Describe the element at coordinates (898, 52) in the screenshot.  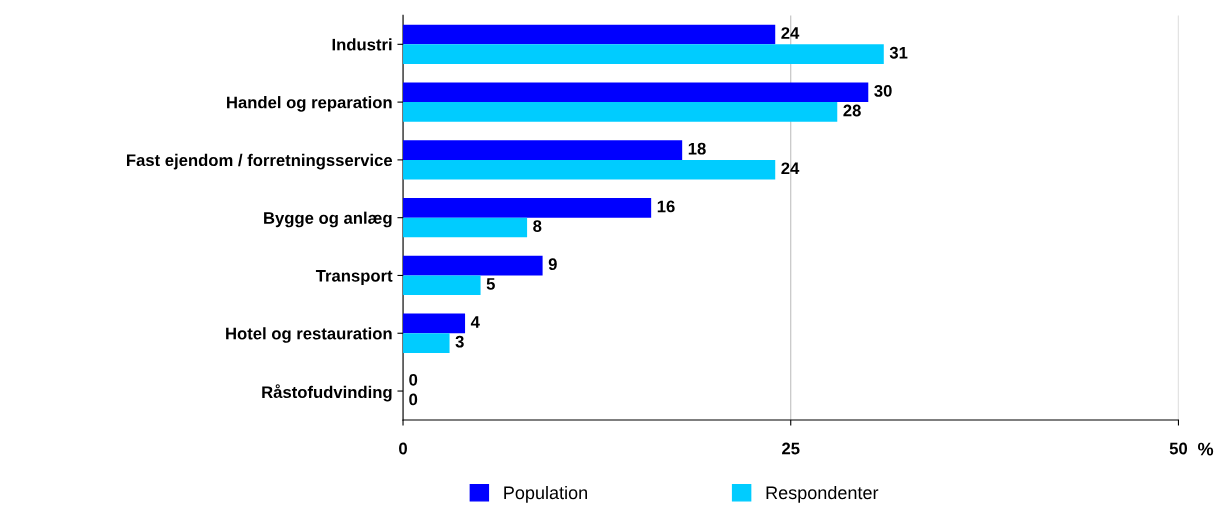
I see `data-label: 31` at that location.